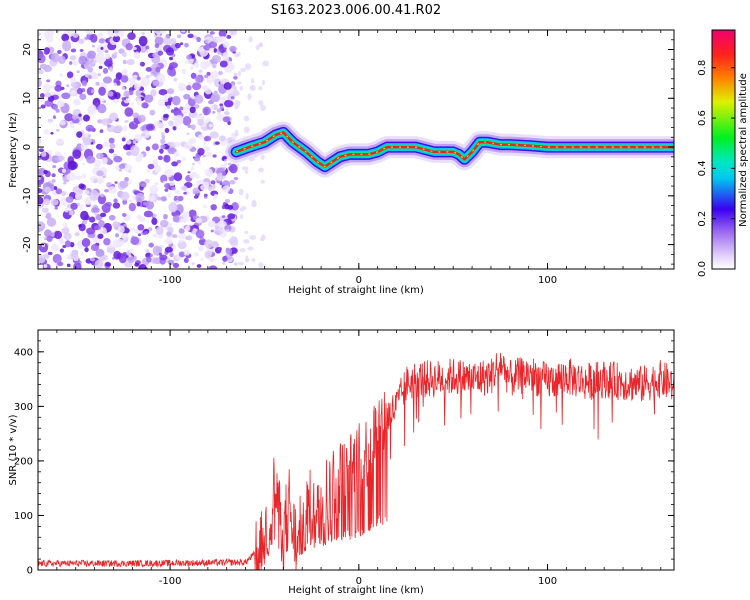 This screenshot has width=750, height=600. What do you see at coordinates (356, 10) in the screenshot?
I see `figure-title: S163.2023.006.00.41.R02` at bounding box center [356, 10].